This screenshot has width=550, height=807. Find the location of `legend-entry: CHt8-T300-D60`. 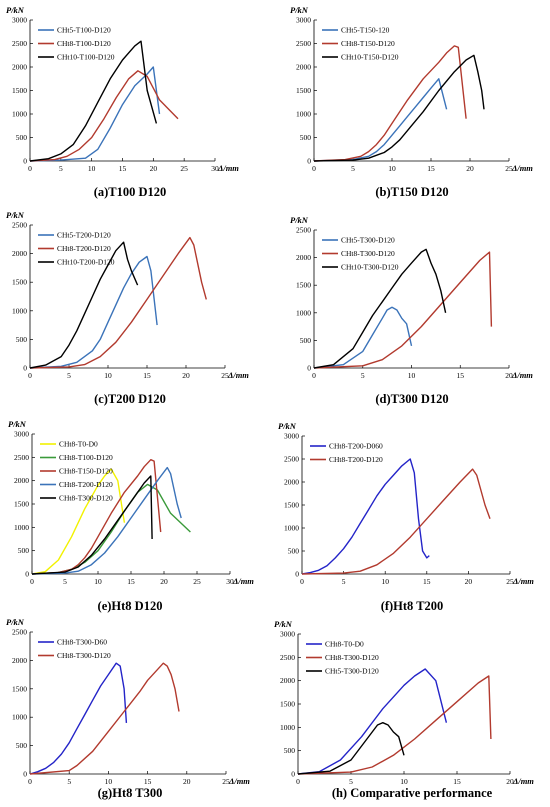

legend-entry: CHt8-T300-D60 is located at coordinates (82, 642).